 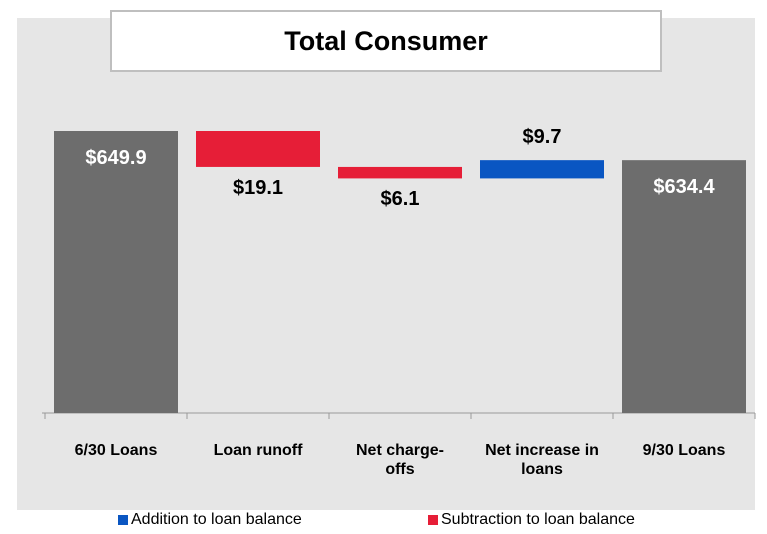 I want to click on x-tick-label: 9/30 Loans, so click(x=684, y=450).